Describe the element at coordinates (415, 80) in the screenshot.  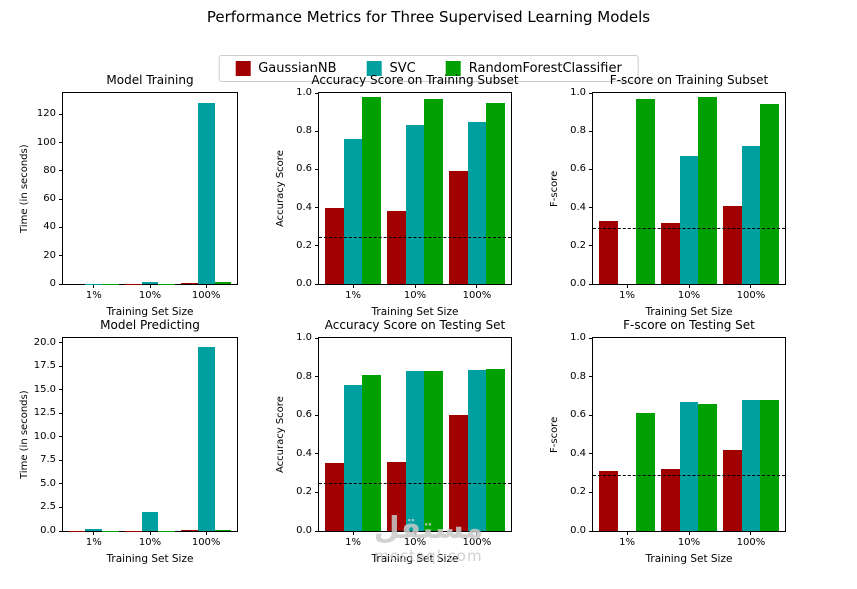
I see `subplot-title: Accuracy Score on Training Subset` at that location.